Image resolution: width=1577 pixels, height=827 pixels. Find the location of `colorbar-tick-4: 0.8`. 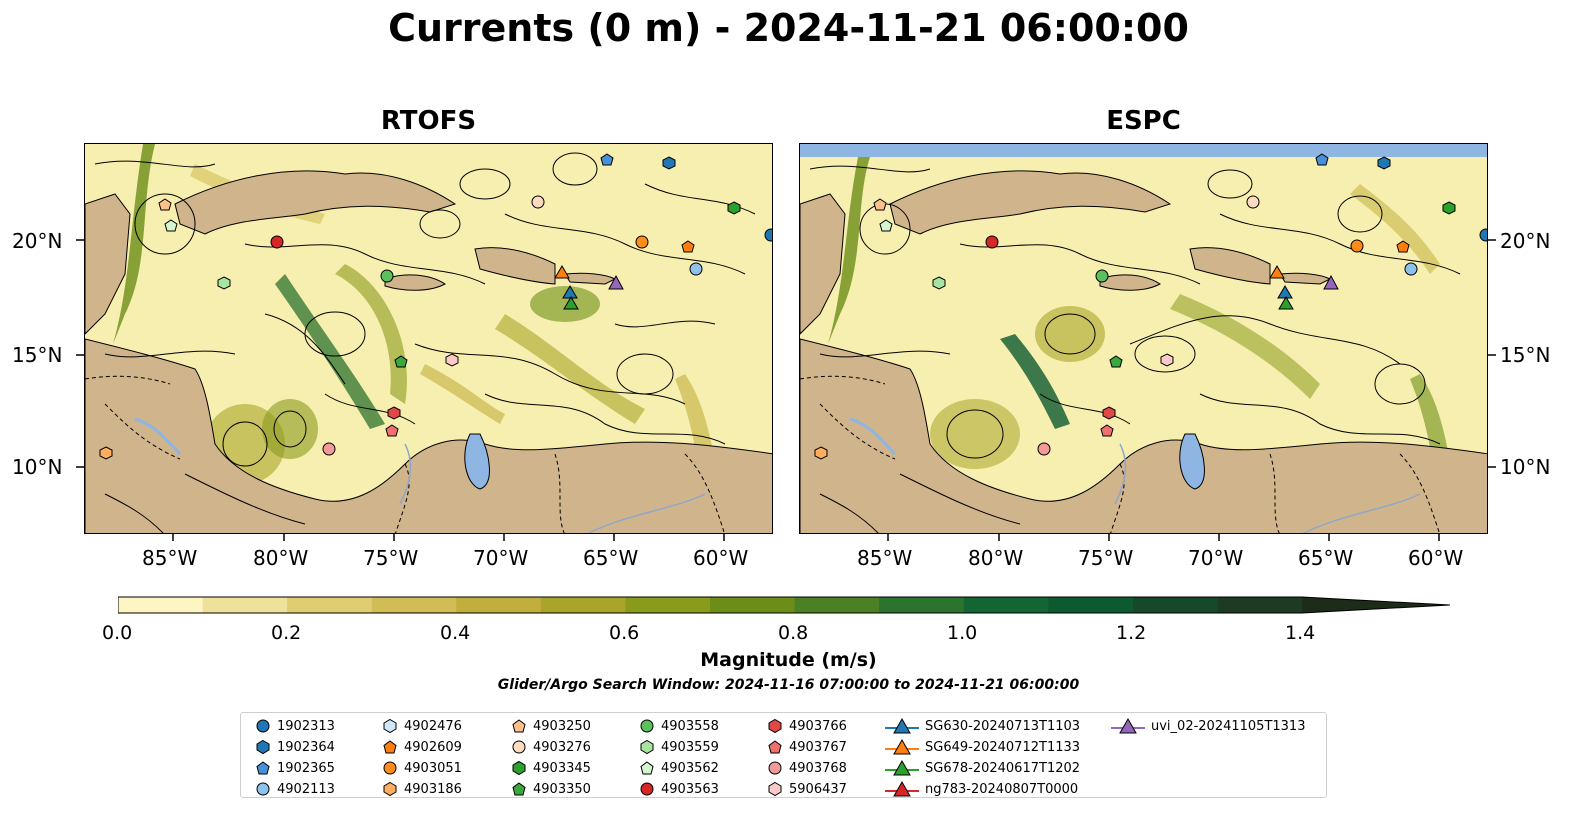

colorbar-tick-4: 0.8 is located at coordinates (793, 633).